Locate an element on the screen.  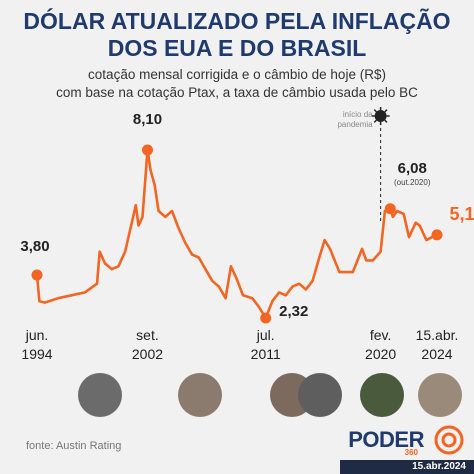
logo-sub: 360 is located at coordinates (411, 452).